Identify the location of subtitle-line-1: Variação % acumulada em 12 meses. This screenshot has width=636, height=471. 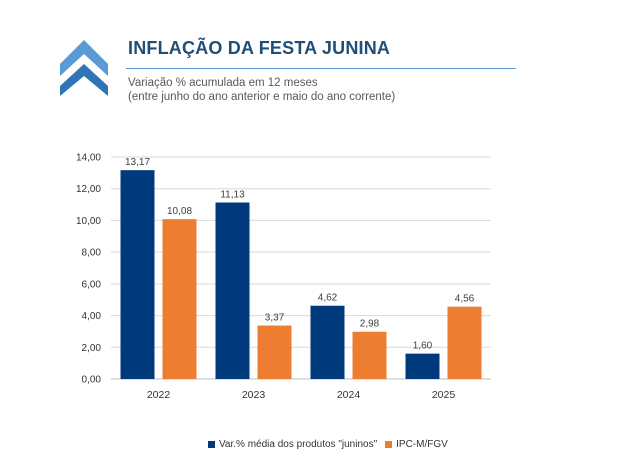
(223, 83).